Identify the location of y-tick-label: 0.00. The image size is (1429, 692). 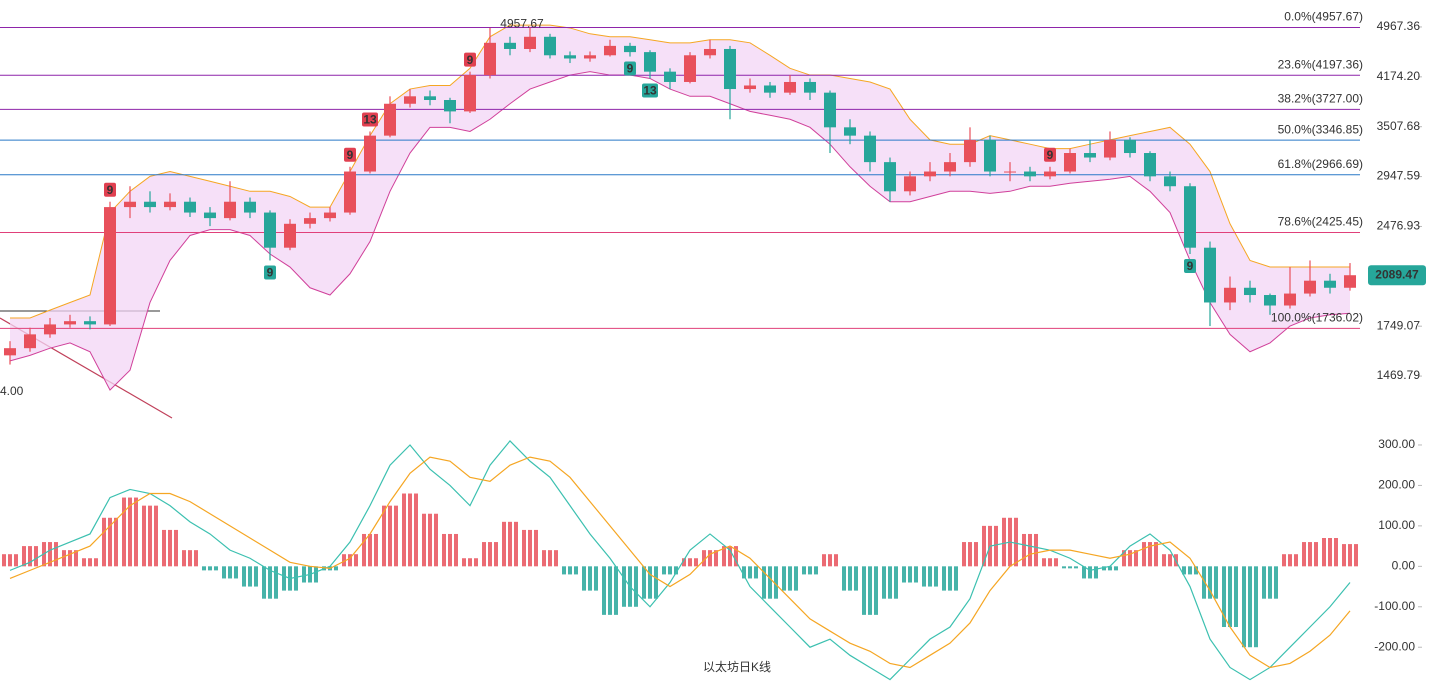
(1404, 565).